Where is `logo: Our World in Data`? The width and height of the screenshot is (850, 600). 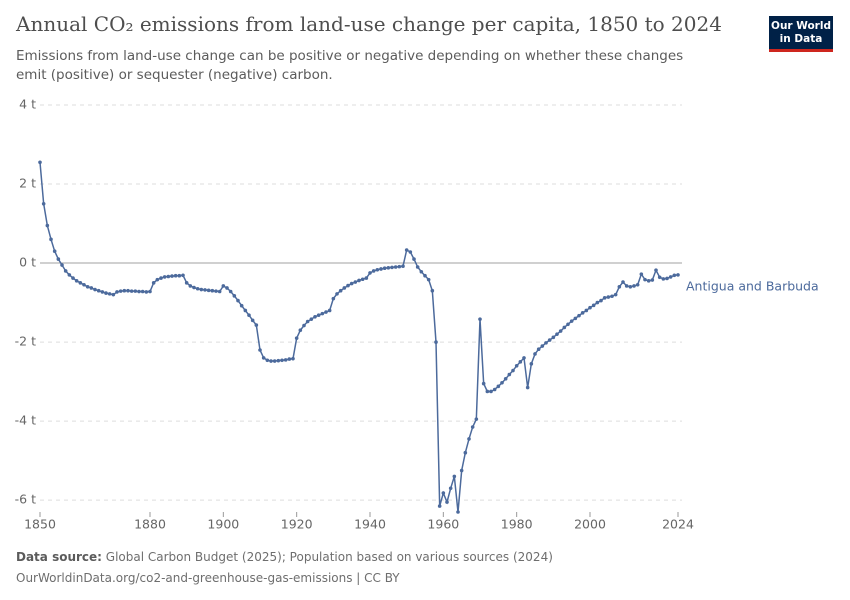
logo: Our World in Data is located at coordinates (801, 34).